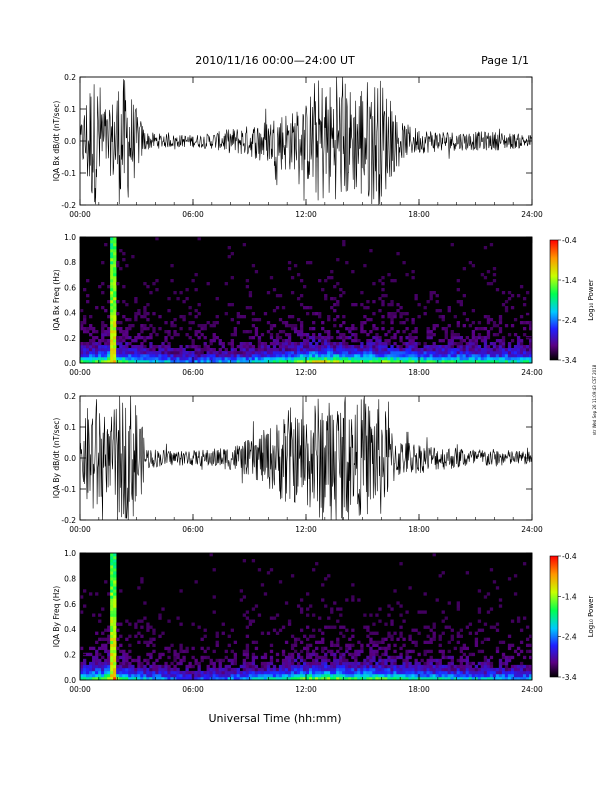 This screenshot has height=796, width=612. I want to click on y-axis-label: IQA By Freq (Hz), so click(56, 617).